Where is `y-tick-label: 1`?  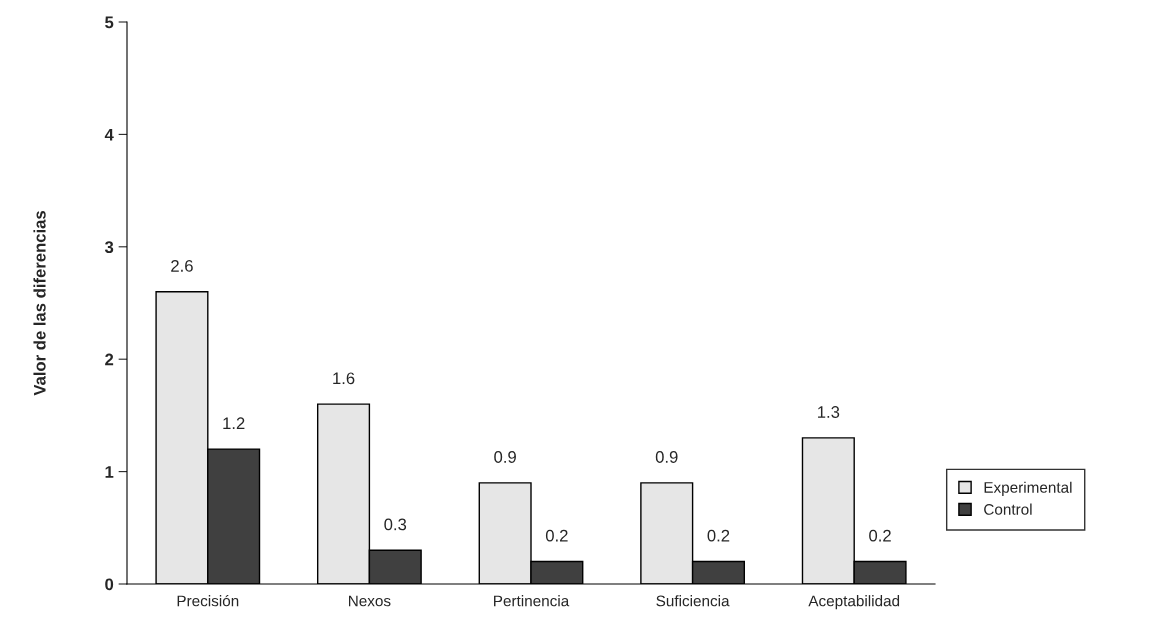
y-tick-label: 1 is located at coordinates (109, 472).